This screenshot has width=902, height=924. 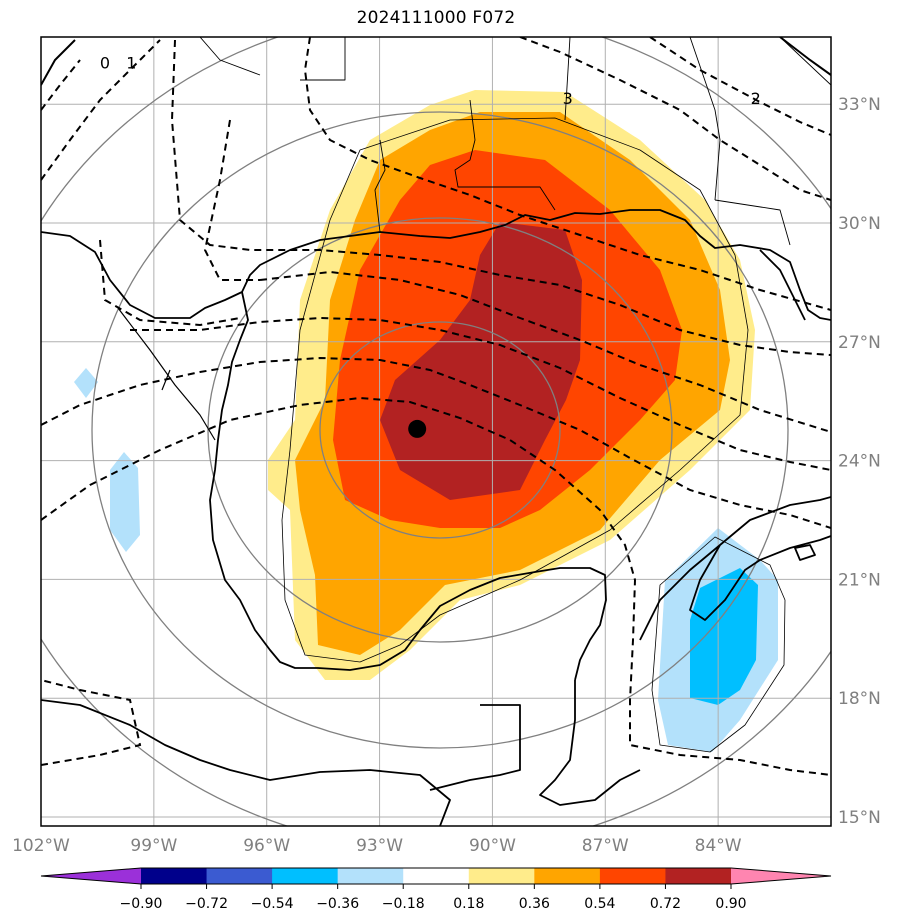 I want to click on map-title: 2024111000 F072, so click(x=436, y=18).